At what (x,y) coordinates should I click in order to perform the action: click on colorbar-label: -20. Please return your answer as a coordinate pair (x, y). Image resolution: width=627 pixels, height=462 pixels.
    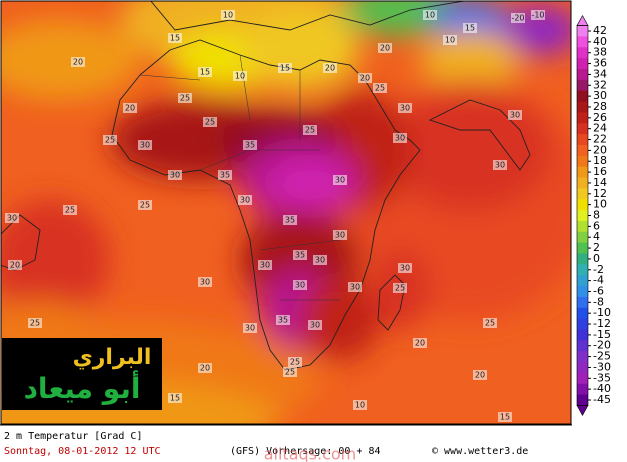
    Looking at the image, I should click on (602, 345).